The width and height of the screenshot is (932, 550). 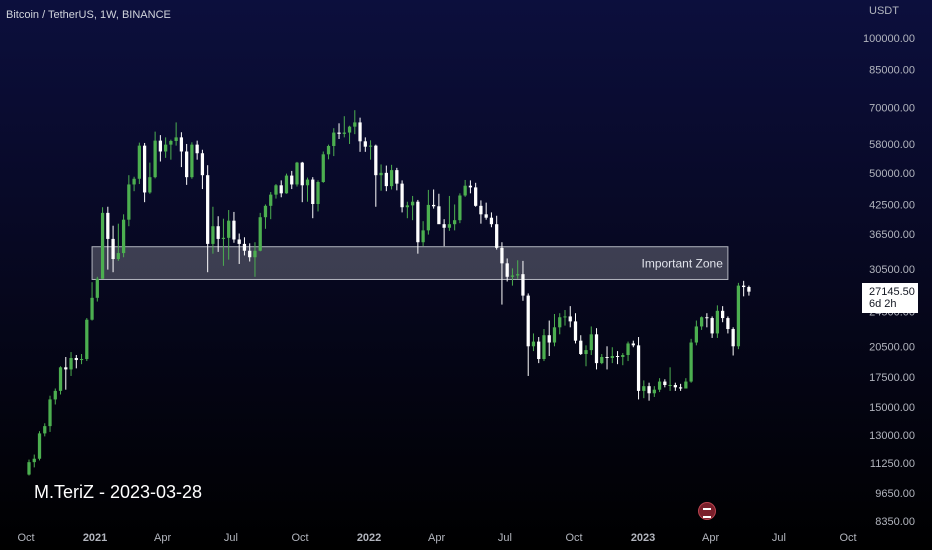 I want to click on last-price: 27145.50, so click(x=892, y=292).